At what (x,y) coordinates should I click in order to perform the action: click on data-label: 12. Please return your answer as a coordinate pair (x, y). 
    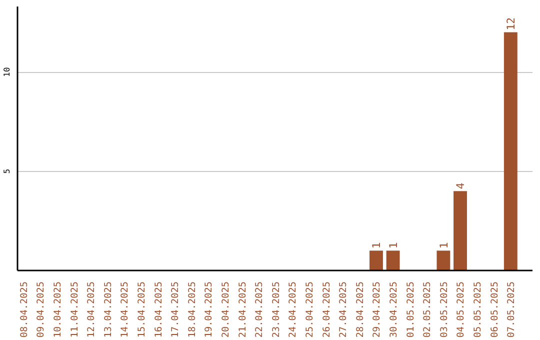
    Looking at the image, I should click on (511, 23).